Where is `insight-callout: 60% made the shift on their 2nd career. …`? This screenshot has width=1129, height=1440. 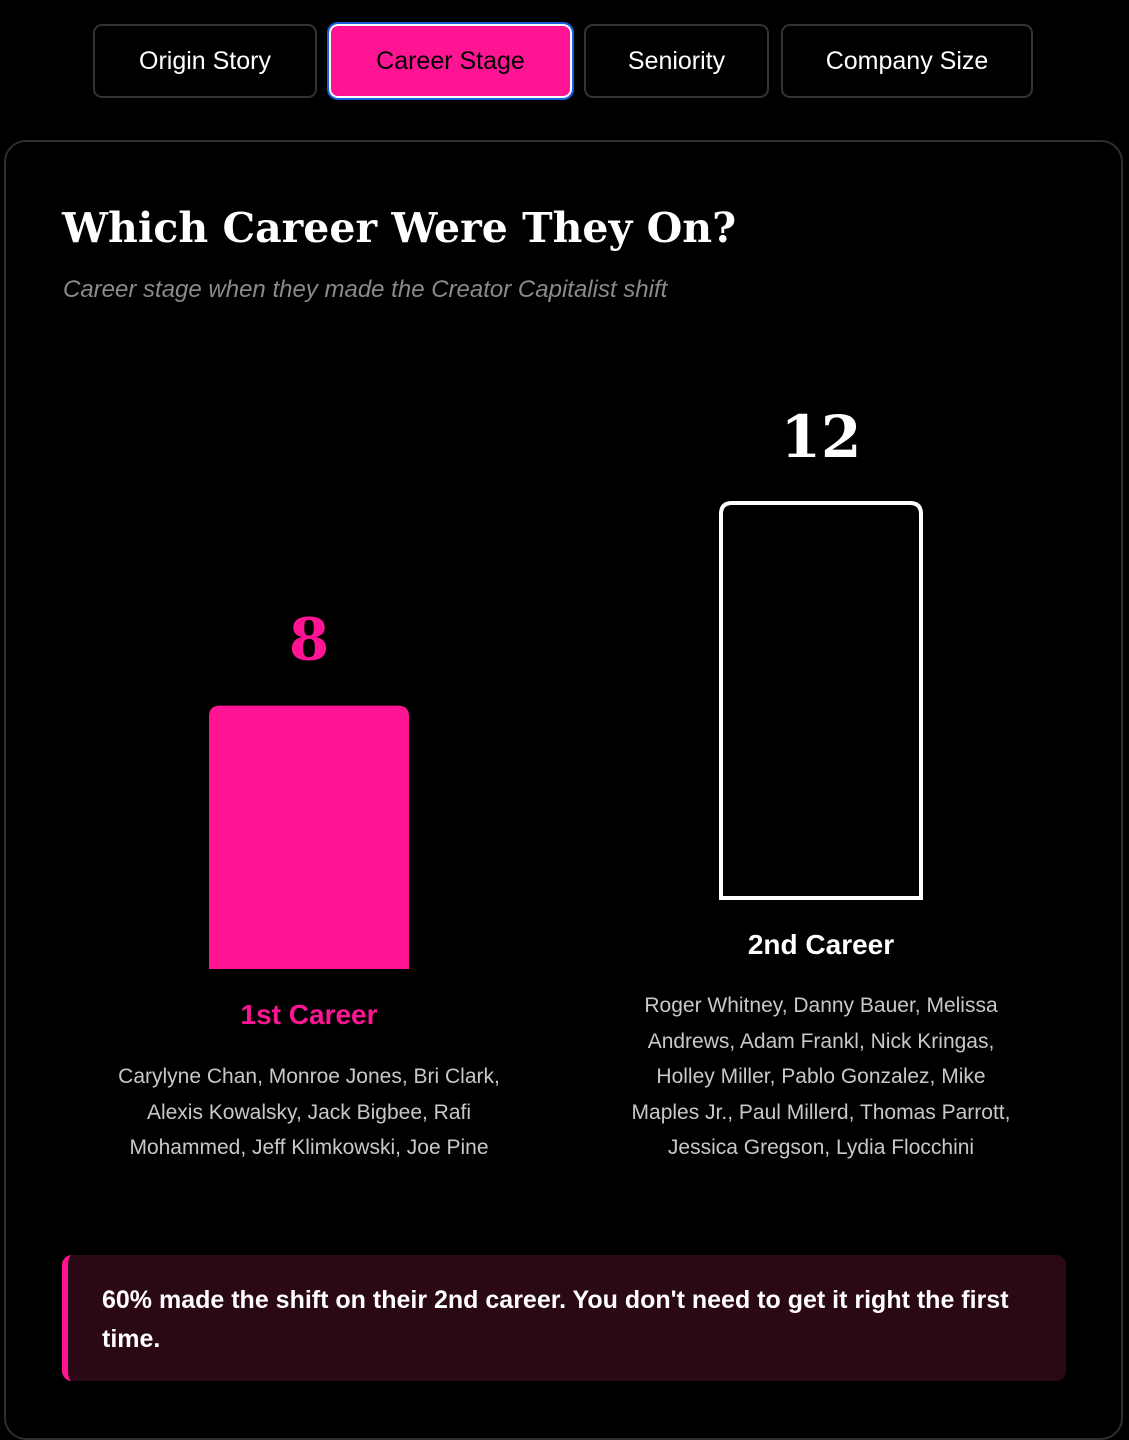
insight-callout: 60% made the shift on their 2nd career. … is located at coordinates (564, 1318).